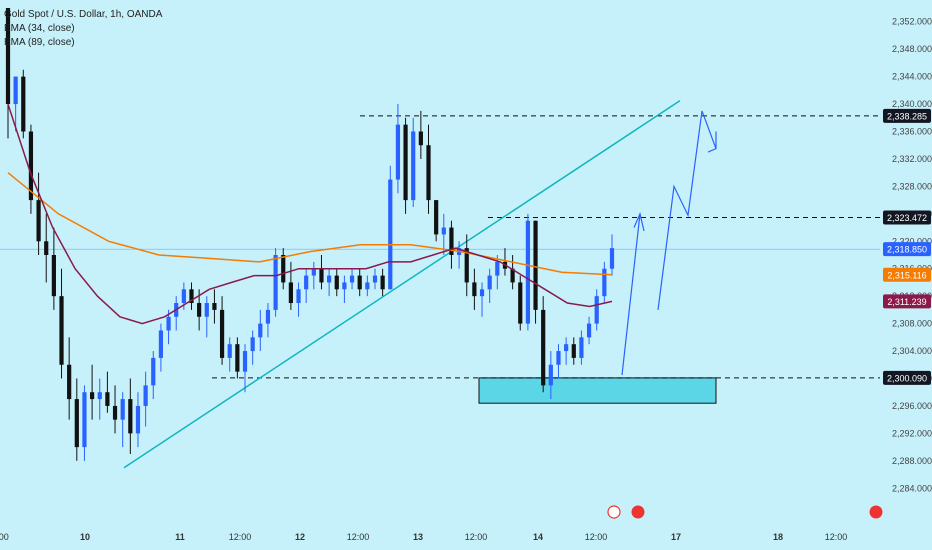  I want to click on x-tick-label: 0:00, so click(4, 537).